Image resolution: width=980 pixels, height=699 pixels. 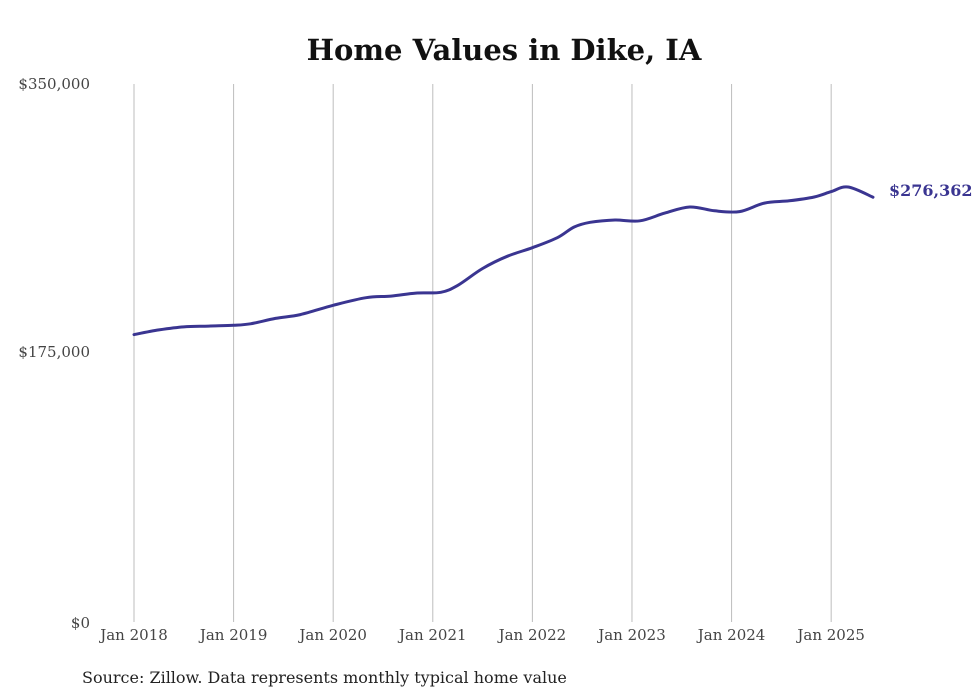 I want to click on x-tick-label-2021: Jan 2021, so click(x=432, y=635).